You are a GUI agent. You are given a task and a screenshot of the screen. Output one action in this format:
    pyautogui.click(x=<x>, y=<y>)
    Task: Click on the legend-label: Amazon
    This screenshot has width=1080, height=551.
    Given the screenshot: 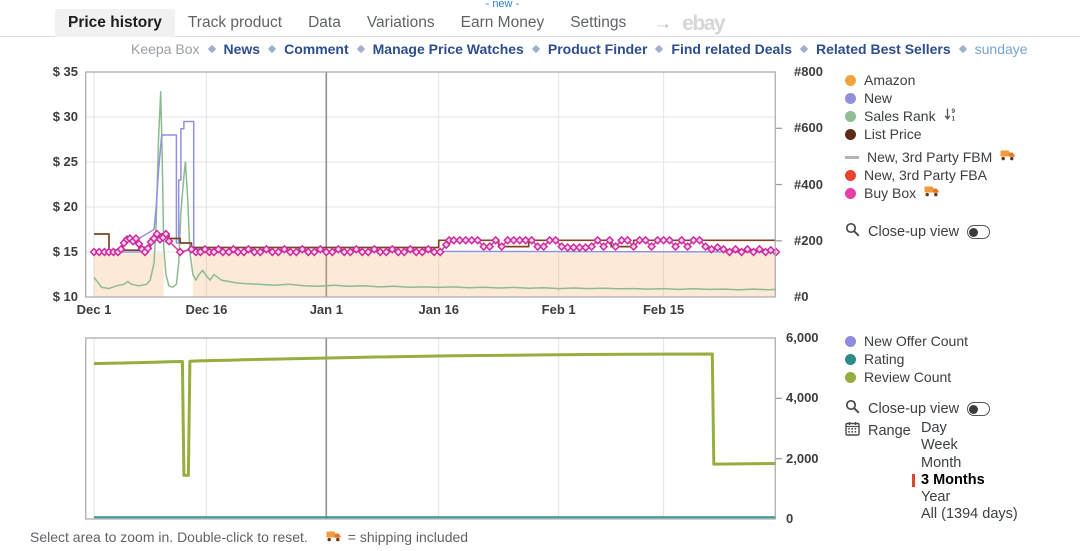 What is the action you would take?
    pyautogui.click(x=890, y=80)
    